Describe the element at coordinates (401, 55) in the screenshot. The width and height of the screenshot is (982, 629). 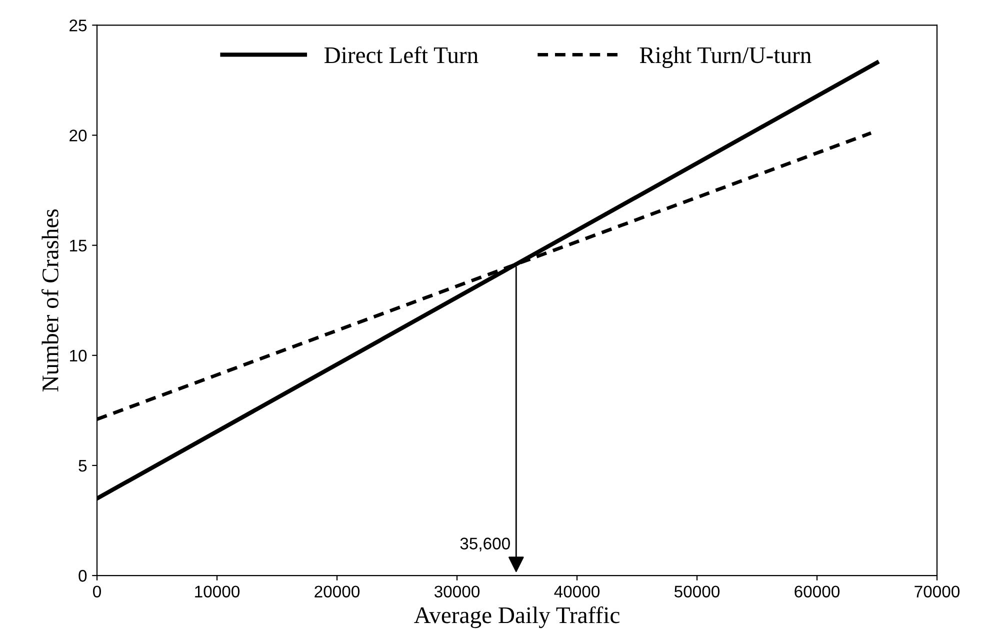
I see `legend-label: Direct Left Turn` at that location.